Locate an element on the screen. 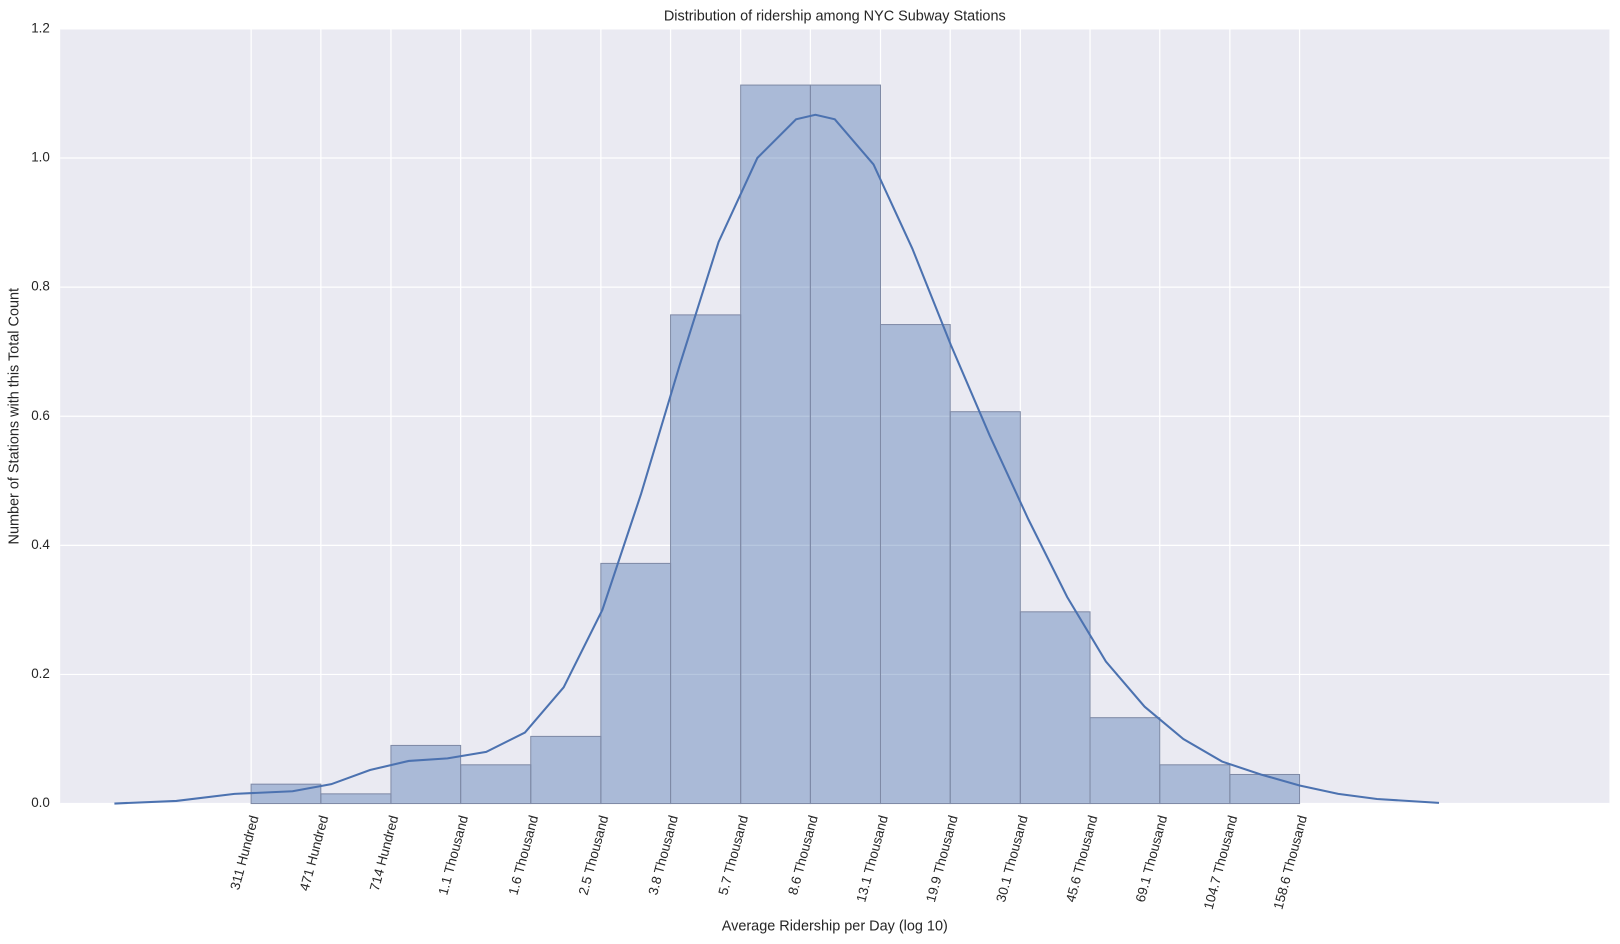  x-tick-label: 5.7 Thousand is located at coordinates (733, 855).